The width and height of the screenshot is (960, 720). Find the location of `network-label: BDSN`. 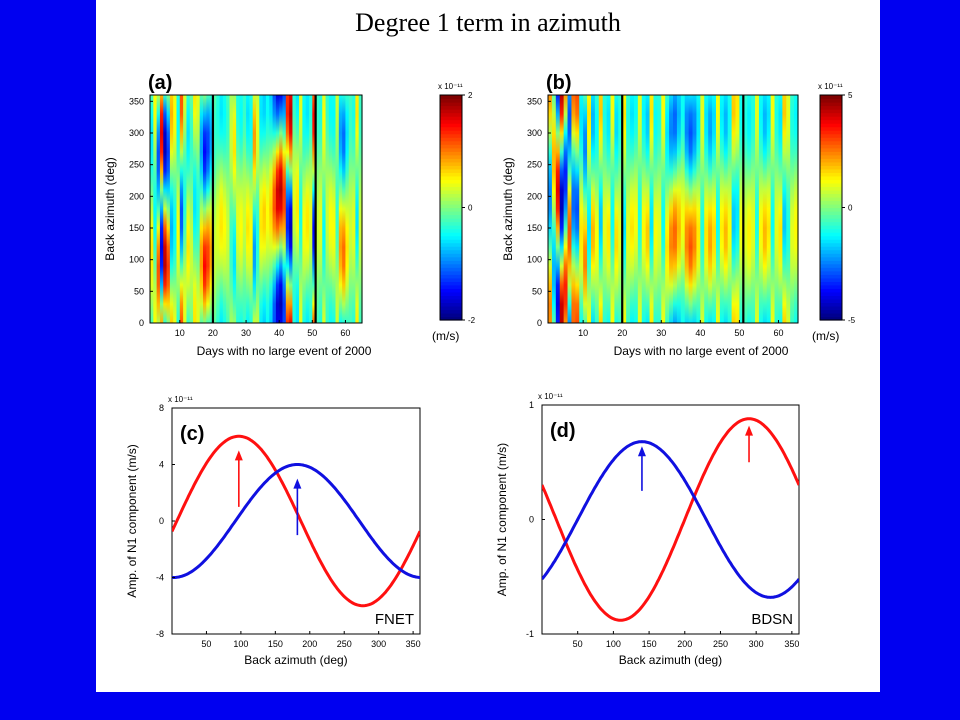

network-label: BDSN is located at coordinates (772, 619).